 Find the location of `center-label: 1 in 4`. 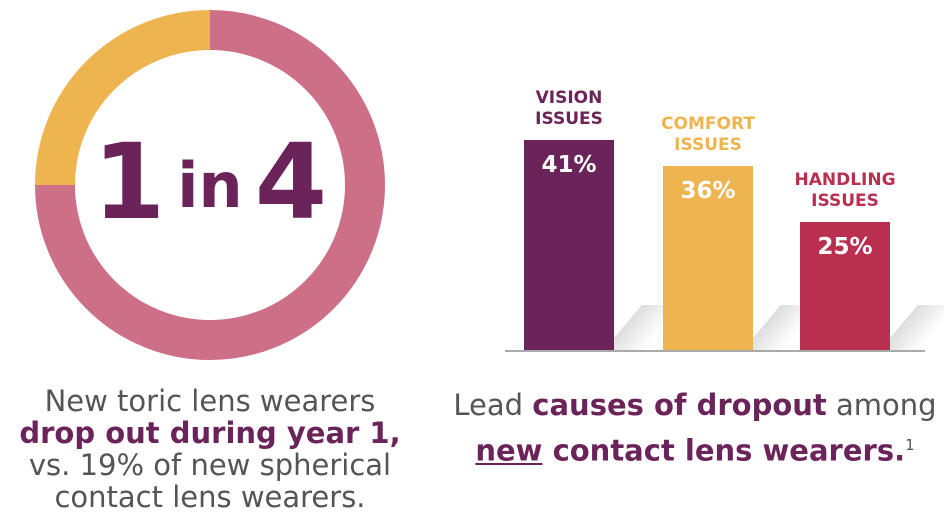

center-label: 1 in 4 is located at coordinates (210, 182).